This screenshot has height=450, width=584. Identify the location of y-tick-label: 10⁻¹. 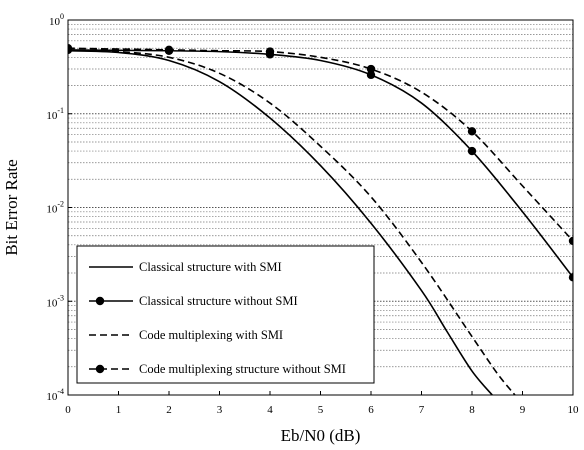
(55, 114).